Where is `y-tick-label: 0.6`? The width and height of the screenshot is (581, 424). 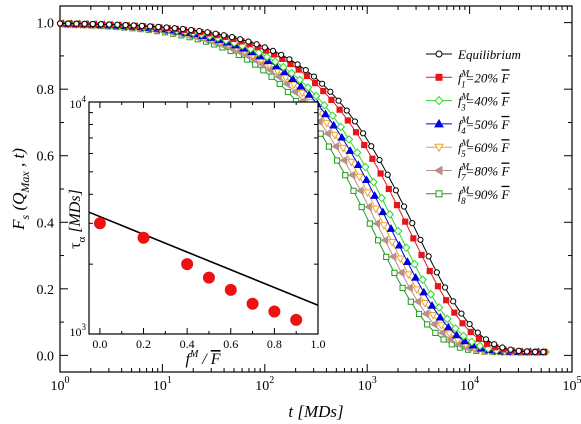
y-tick-label: 0.6 is located at coordinates (46, 157).